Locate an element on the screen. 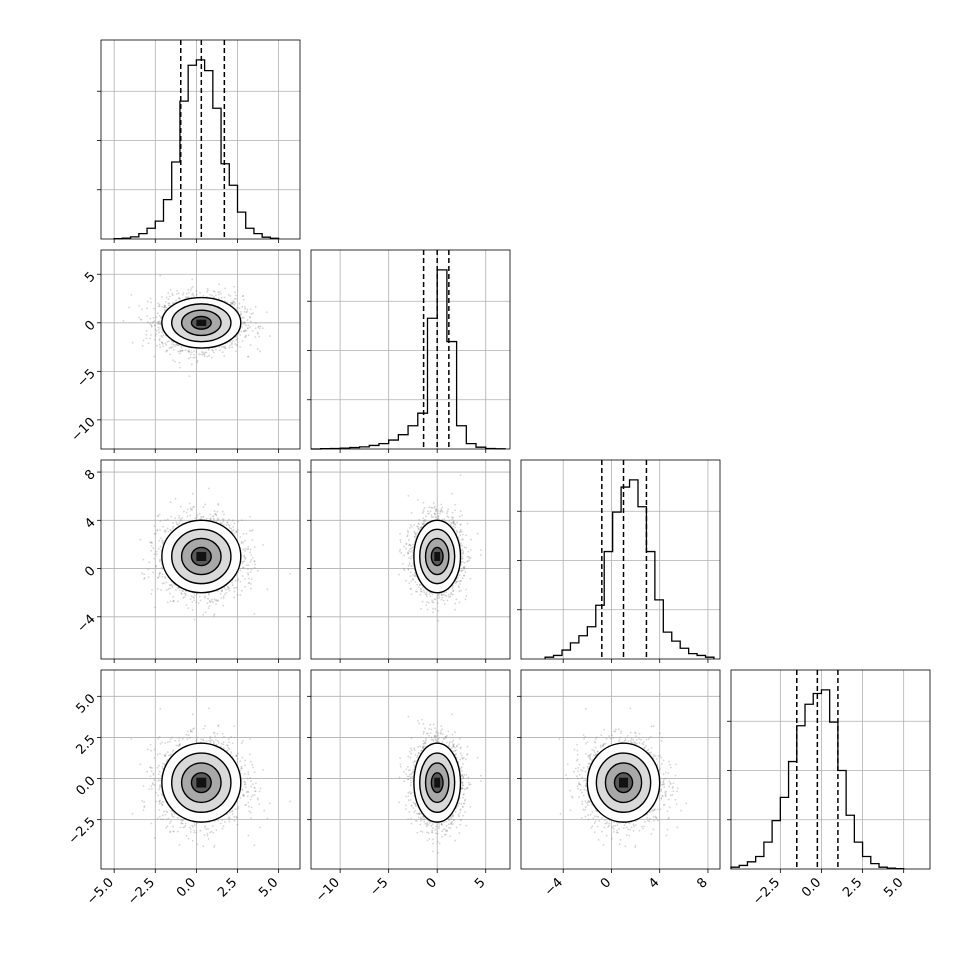 The image size is (970, 975). histogram-background is located at coordinates (410, 349).